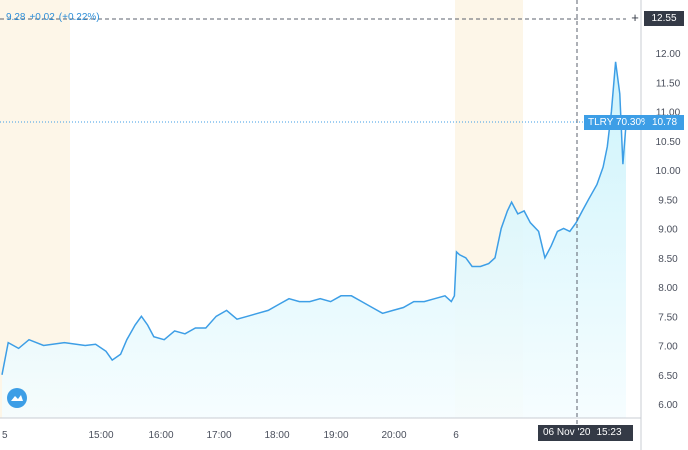  I want to click on price-tick-label: 11.50, so click(668, 83).